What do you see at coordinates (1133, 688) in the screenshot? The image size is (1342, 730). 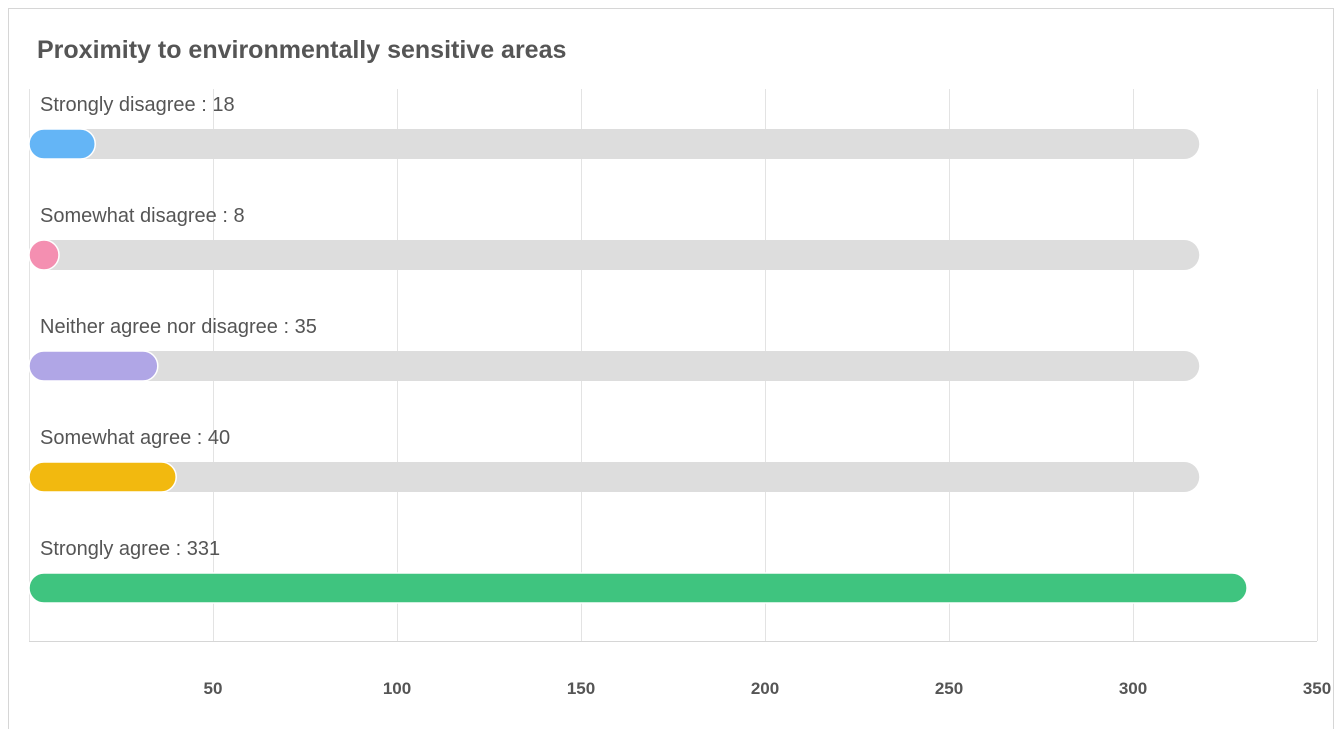 I see `x-tick-label: 300` at bounding box center [1133, 688].